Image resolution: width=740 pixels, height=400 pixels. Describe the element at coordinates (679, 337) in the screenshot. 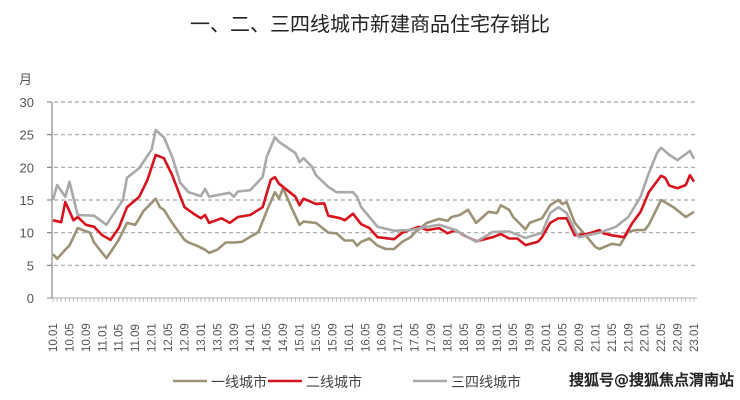

I see `x-tick-label: 22.09` at that location.